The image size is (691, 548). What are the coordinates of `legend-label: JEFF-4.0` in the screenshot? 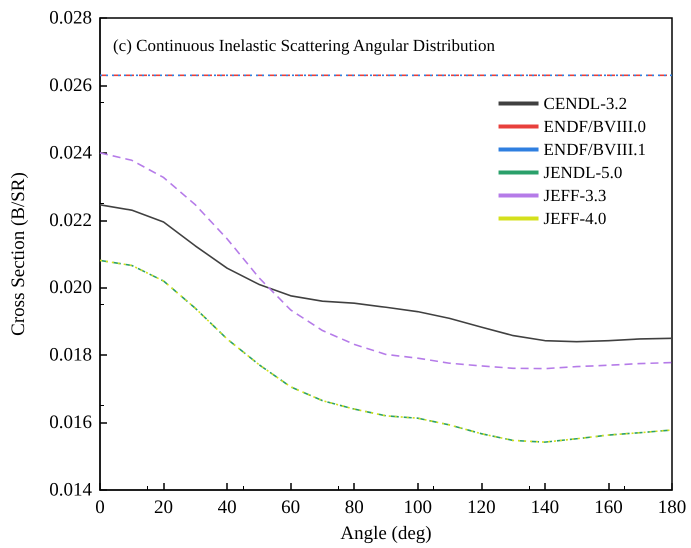 It's located at (575, 218).